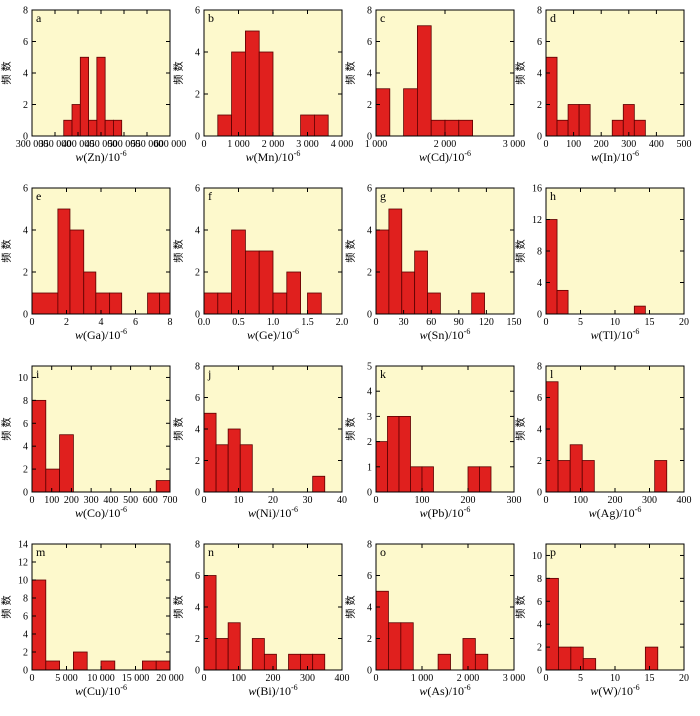  I want to click on x-tick-label: 4, so click(101, 322).